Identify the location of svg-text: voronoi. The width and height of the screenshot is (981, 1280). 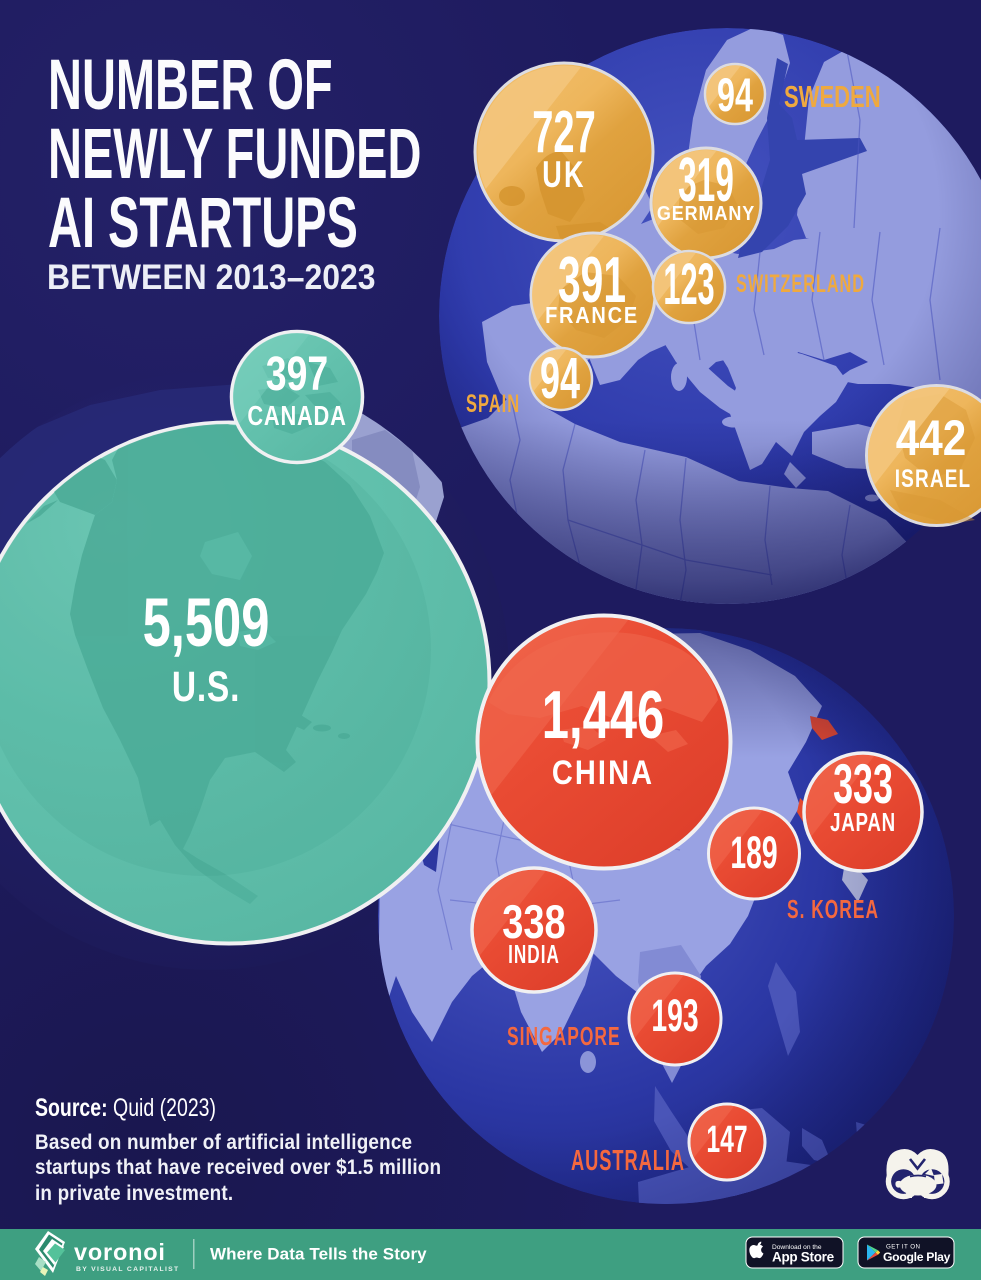
(120, 1252).